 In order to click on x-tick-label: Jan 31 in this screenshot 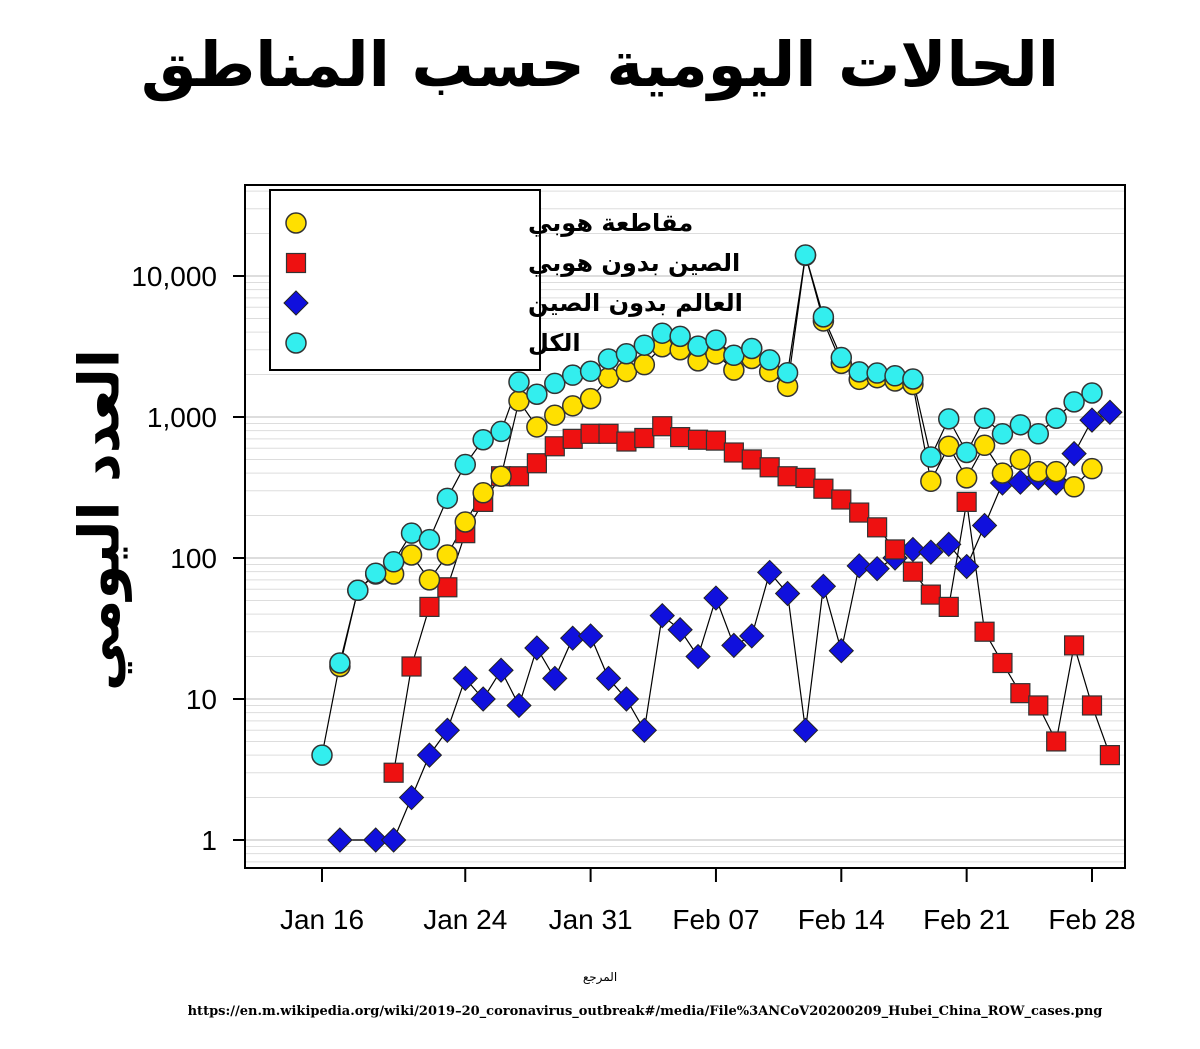, I will do `click(591, 919)`.